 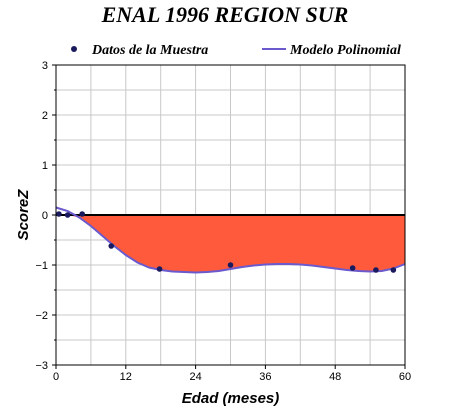 I want to click on y-tick-label: 0, so click(x=45, y=216).